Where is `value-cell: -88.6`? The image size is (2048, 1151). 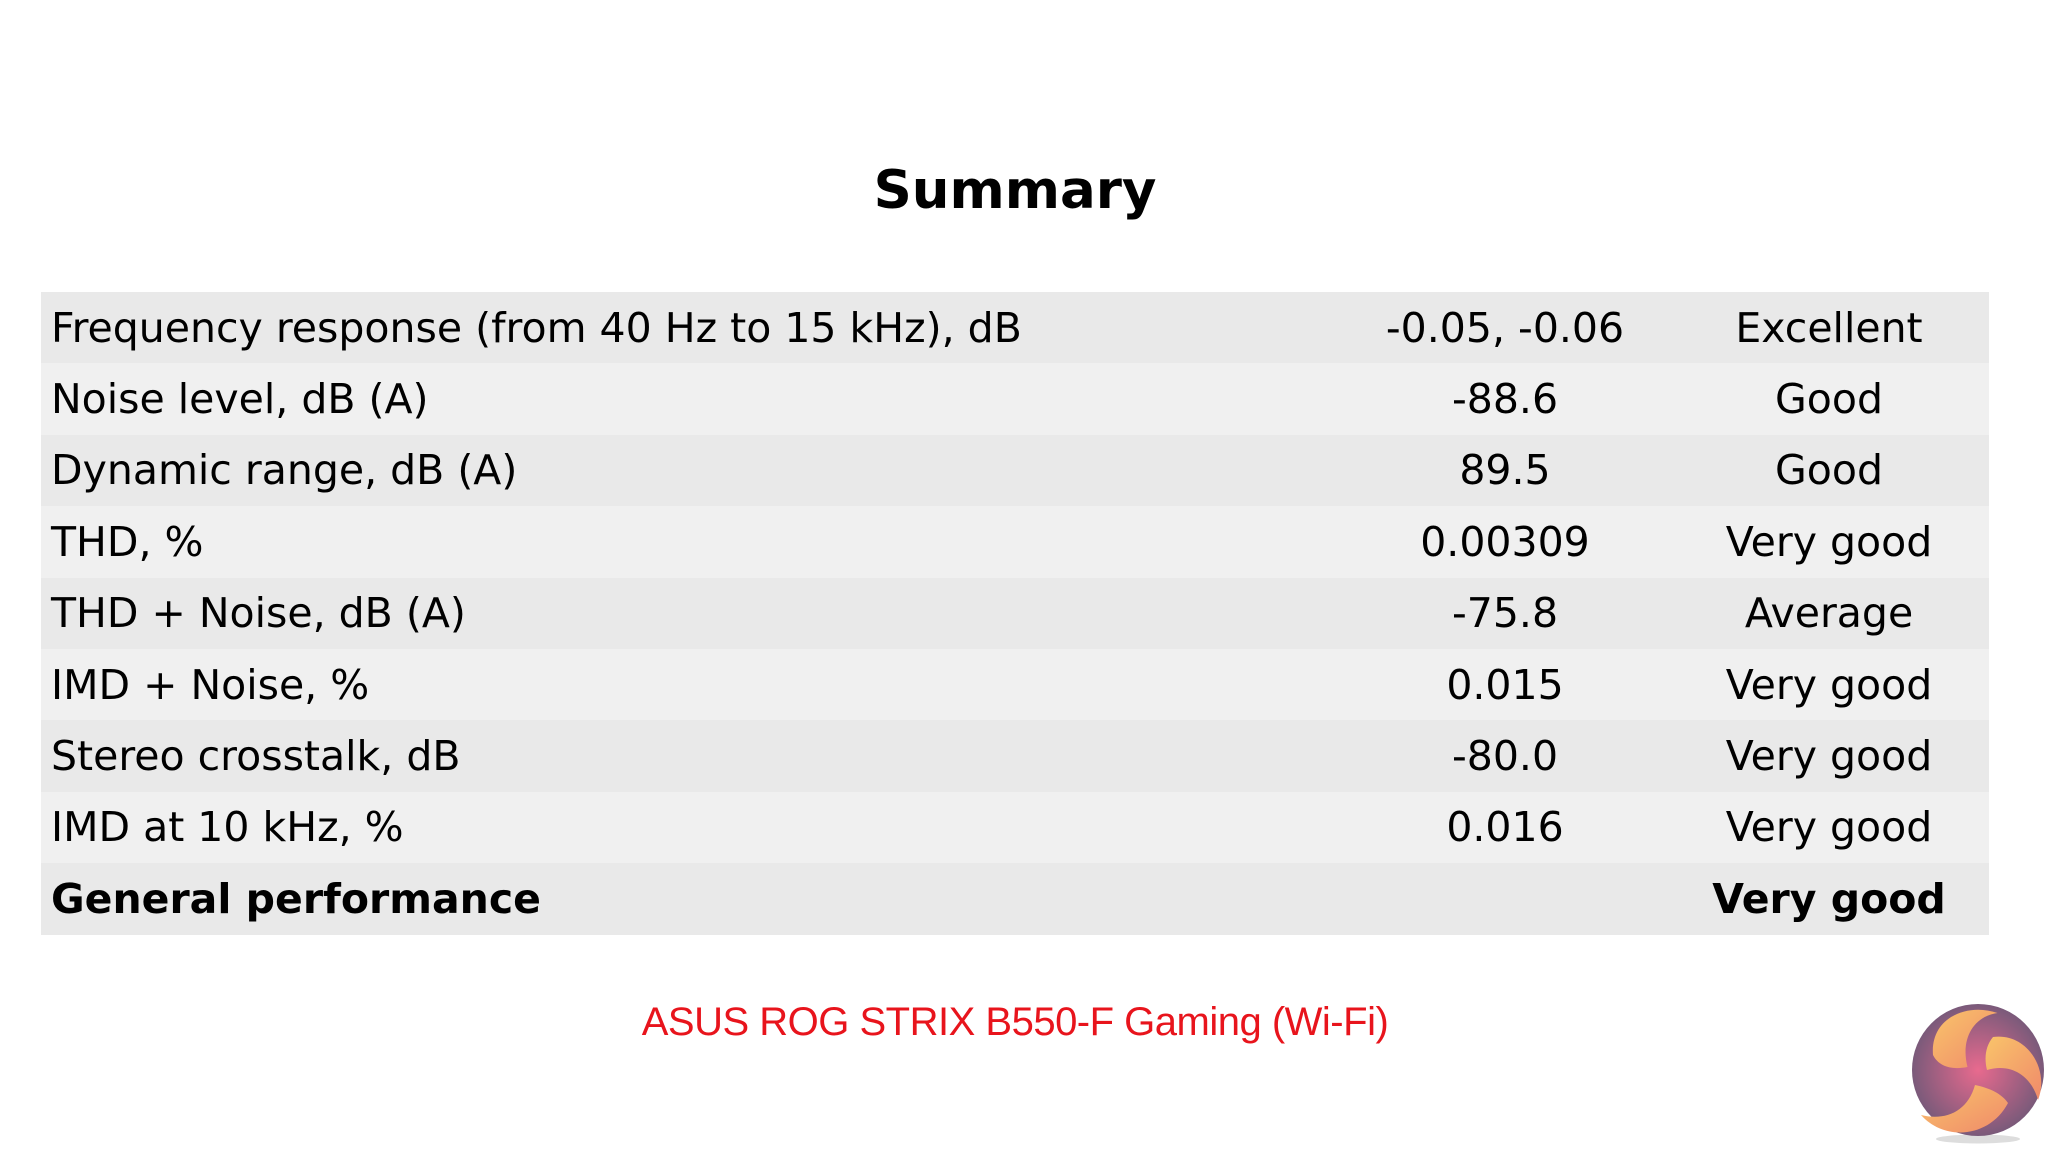 value-cell: -88.6 is located at coordinates (1505, 399).